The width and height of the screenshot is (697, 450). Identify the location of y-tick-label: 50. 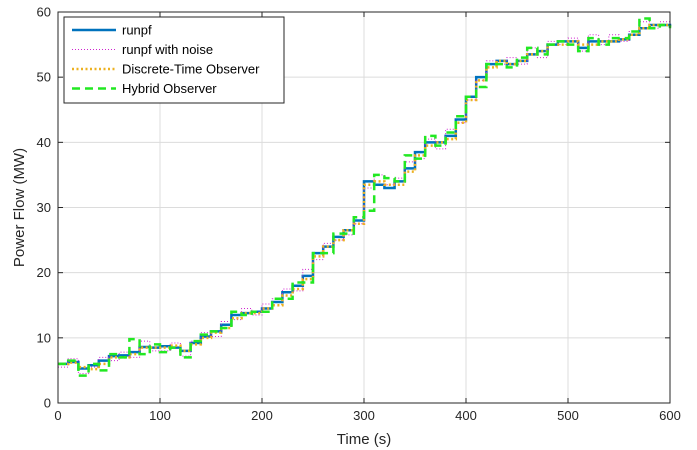
(44, 77).